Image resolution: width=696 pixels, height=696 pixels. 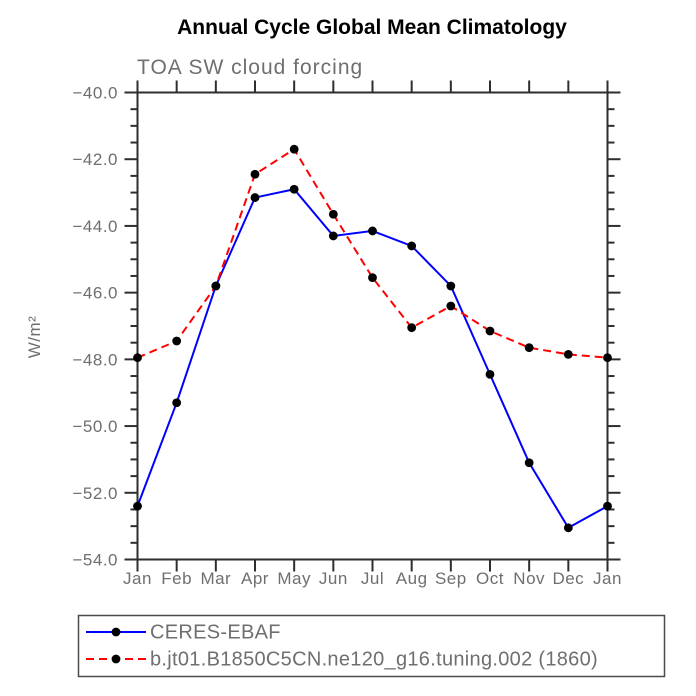 What do you see at coordinates (490, 578) in the screenshot?
I see `x-tick-label: Oct` at bounding box center [490, 578].